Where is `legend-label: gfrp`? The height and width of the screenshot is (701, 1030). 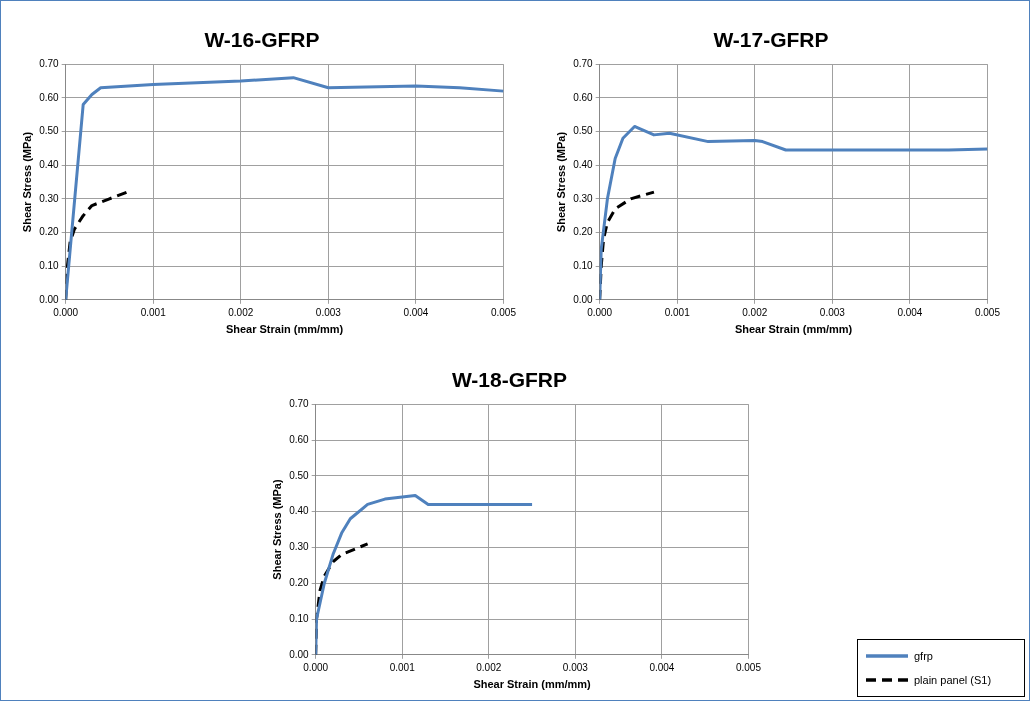 legend-label: gfrp is located at coordinates (923, 656).